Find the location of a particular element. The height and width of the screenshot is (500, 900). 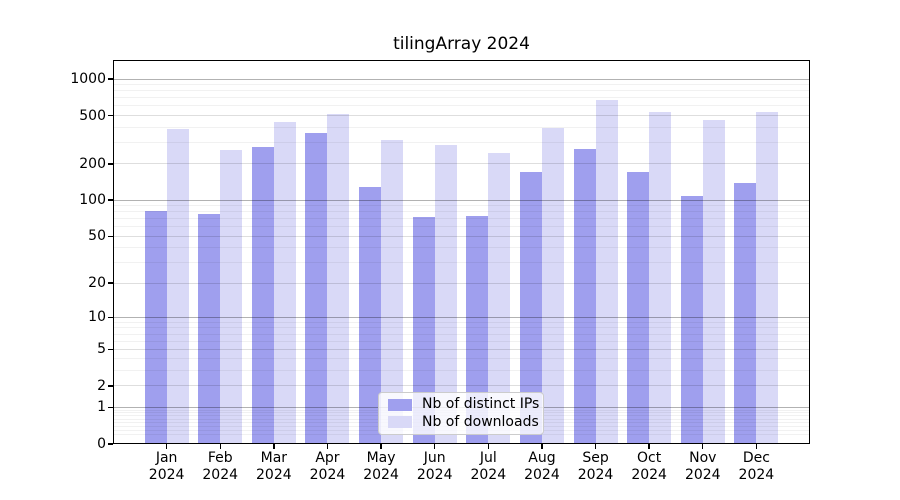

y-tick-label: 0 is located at coordinates (101, 444).